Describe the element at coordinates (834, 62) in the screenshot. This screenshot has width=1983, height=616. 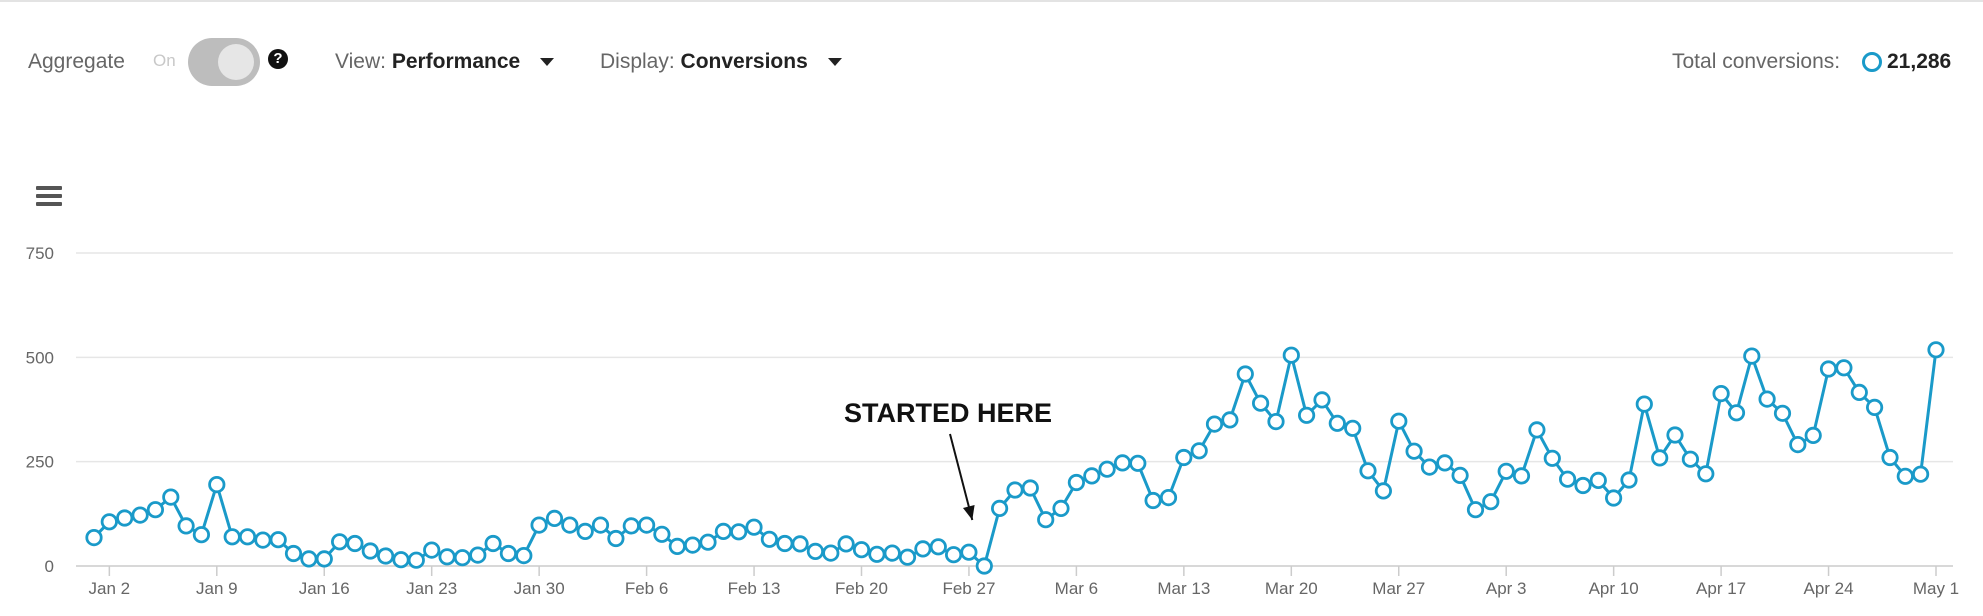
I see `chevron-down-icon` at that location.